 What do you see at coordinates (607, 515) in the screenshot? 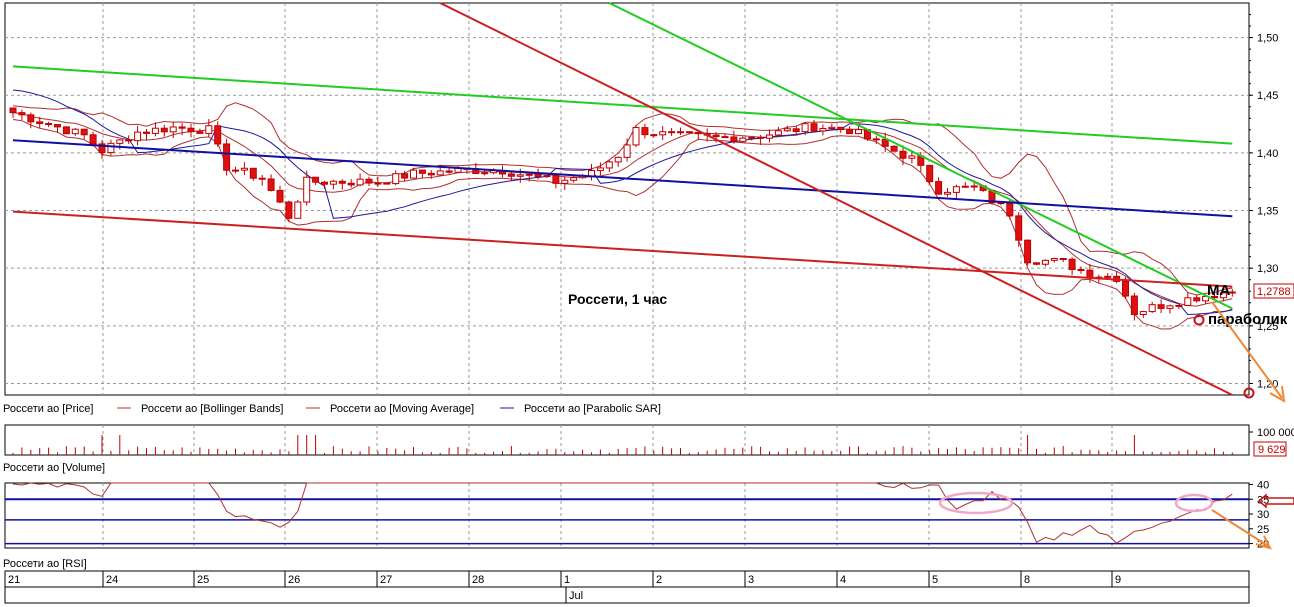
I see `rsi-vertical-grid` at bounding box center [607, 515].